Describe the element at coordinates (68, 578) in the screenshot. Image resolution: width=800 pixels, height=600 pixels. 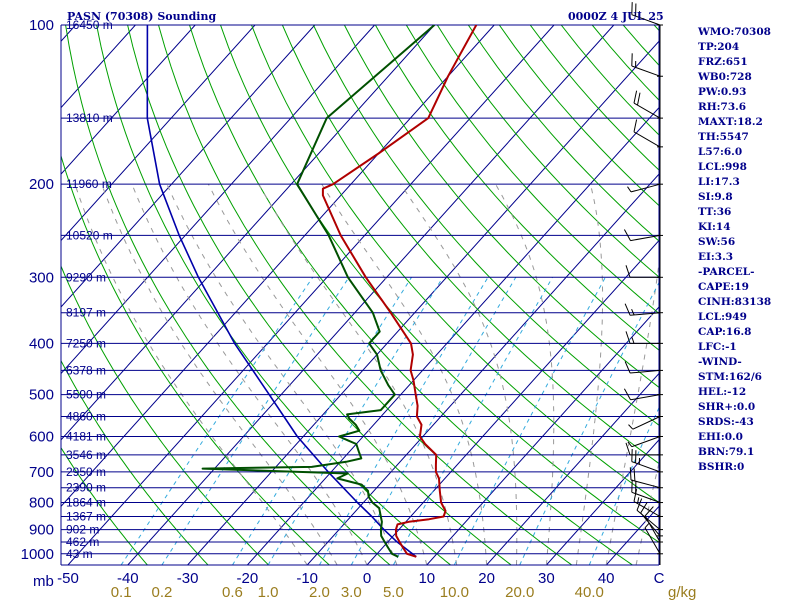
I see `temperature-label: -50` at that location.